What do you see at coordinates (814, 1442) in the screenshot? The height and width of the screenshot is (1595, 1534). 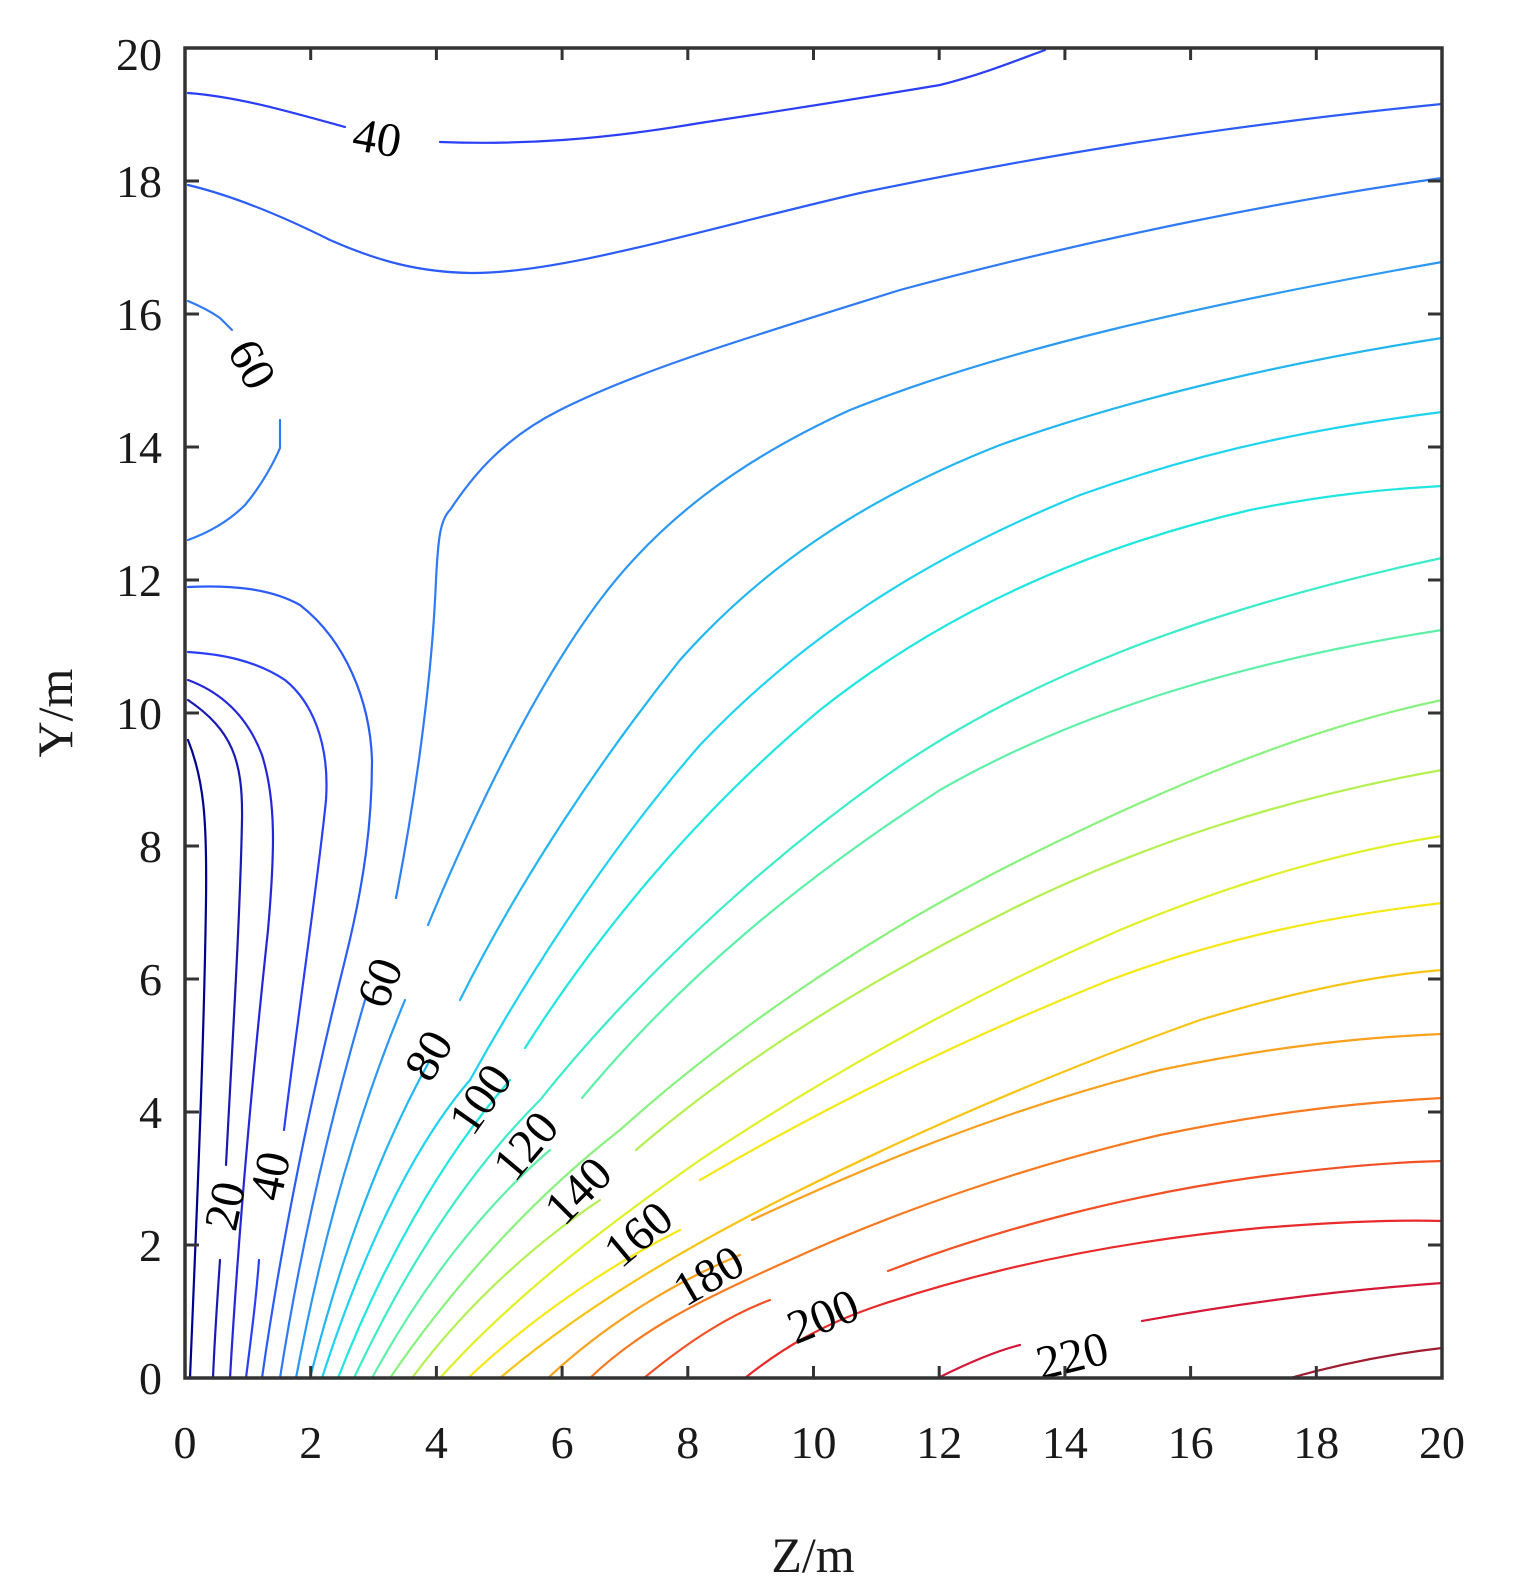 I see `x-tick-label: 10` at bounding box center [814, 1442].